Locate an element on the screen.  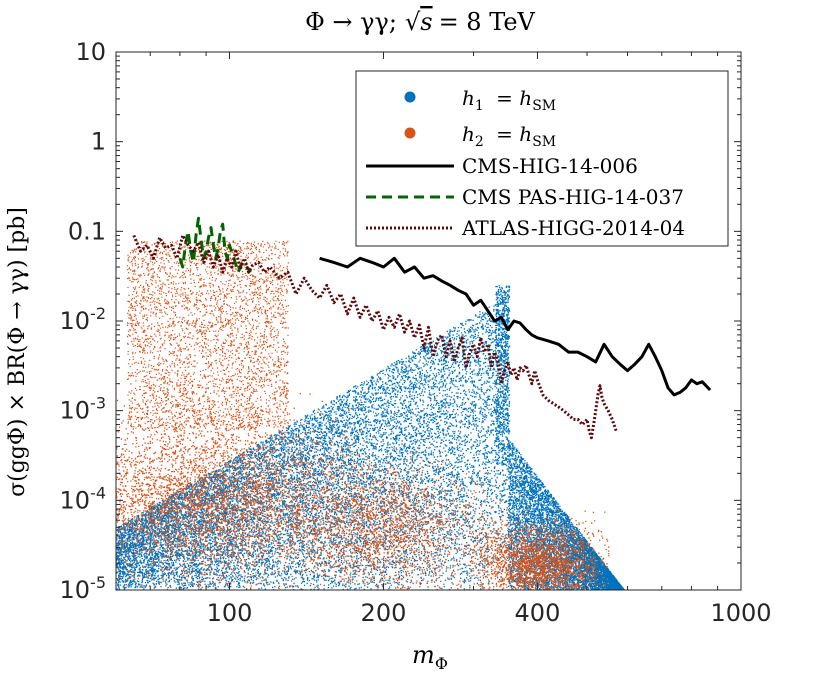
x-tick-label: 400 is located at coordinates (538, 613).